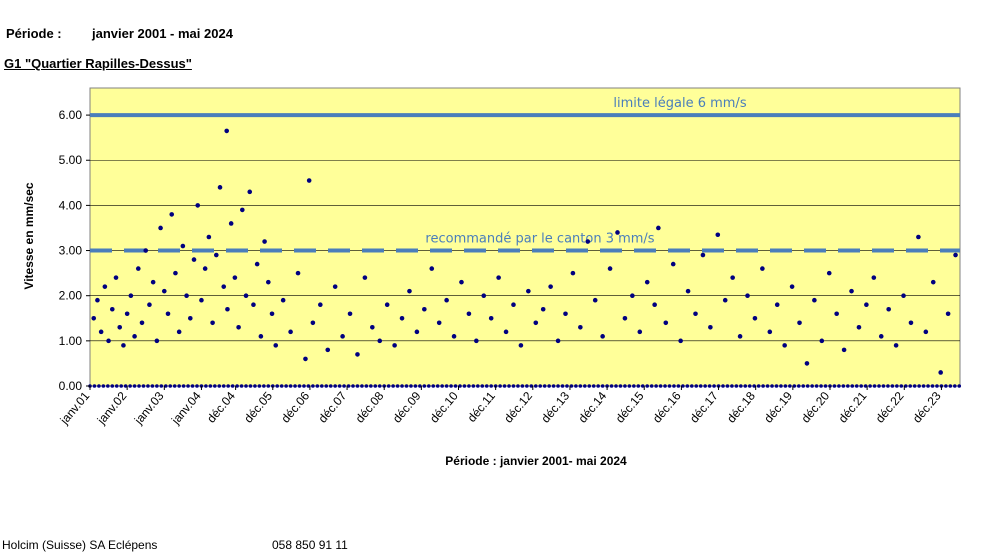 This screenshot has width=990, height=557. Describe the element at coordinates (75, 408) in the screenshot. I see `x-tick-label: janv.01` at that location.